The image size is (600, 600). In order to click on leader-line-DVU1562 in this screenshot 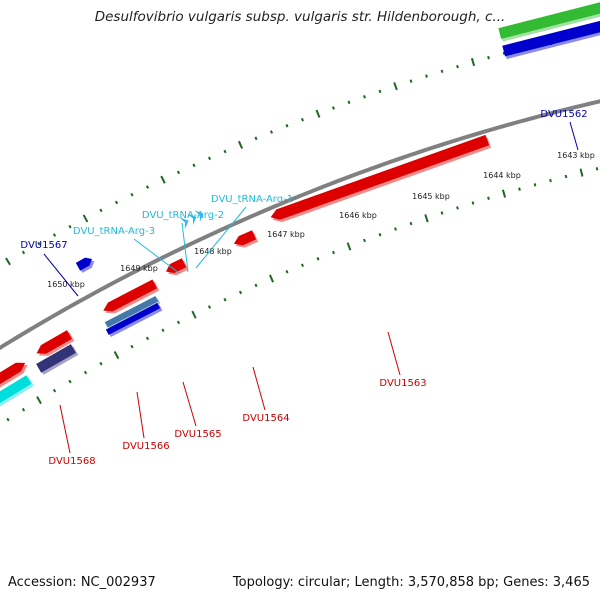, I will do `click(574, 136)`.